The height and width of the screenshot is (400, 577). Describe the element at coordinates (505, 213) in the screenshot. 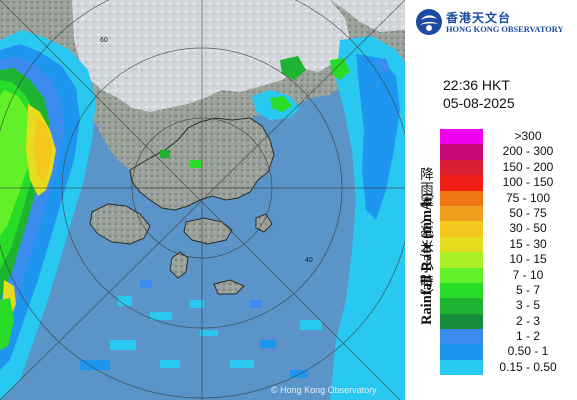

I see `legend-item: 50 - 75` at that location.